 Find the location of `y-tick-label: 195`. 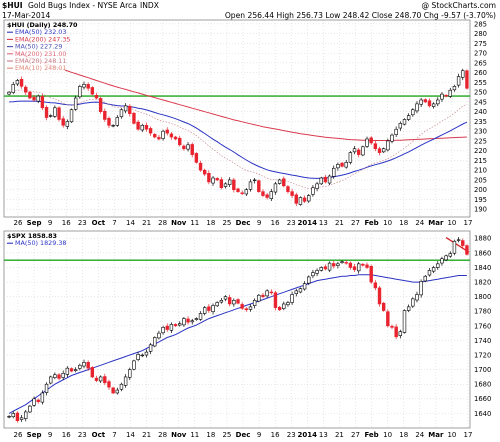

y-tick-label: 195 is located at coordinates (480, 200).